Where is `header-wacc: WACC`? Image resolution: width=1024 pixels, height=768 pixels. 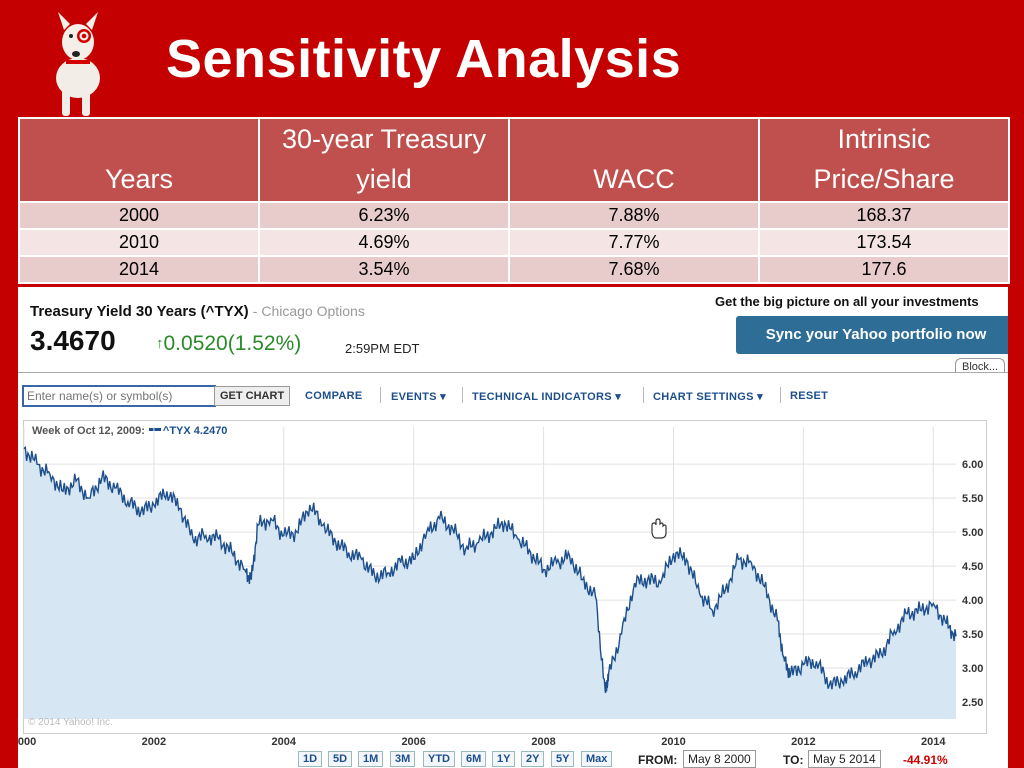 header-wacc: WACC is located at coordinates (634, 160).